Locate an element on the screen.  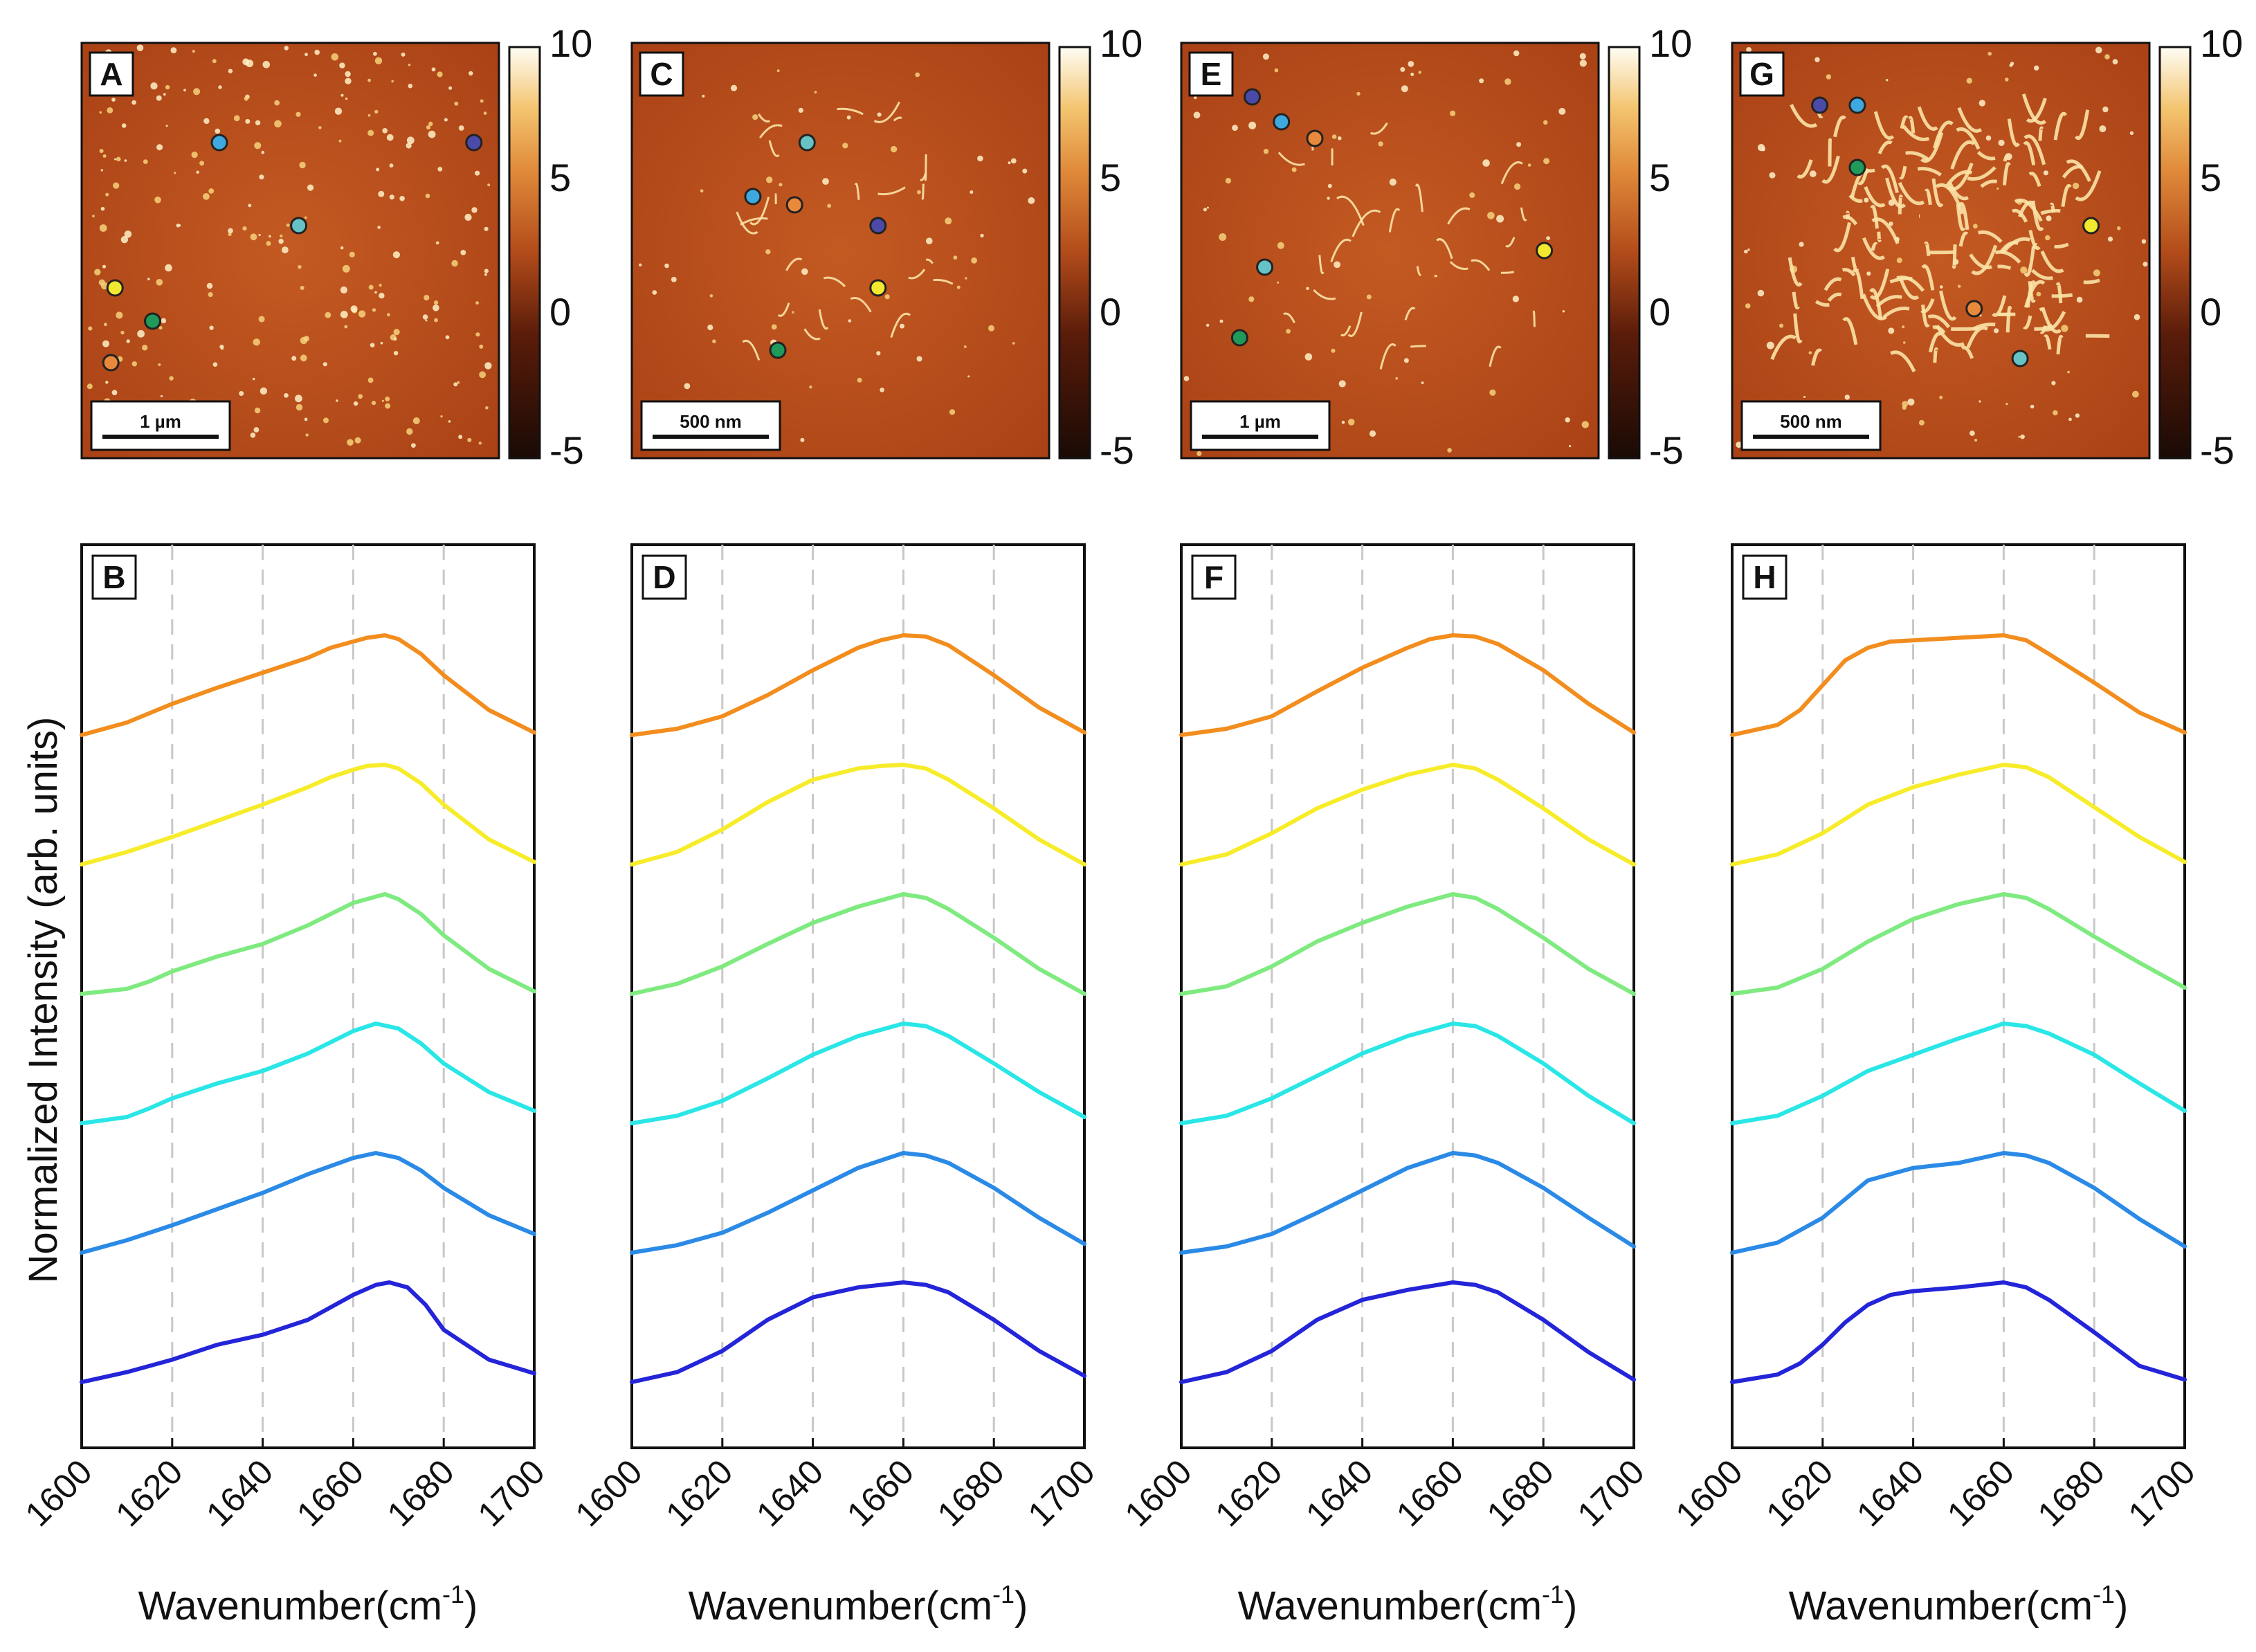
plot-frame is located at coordinates (1958, 996).